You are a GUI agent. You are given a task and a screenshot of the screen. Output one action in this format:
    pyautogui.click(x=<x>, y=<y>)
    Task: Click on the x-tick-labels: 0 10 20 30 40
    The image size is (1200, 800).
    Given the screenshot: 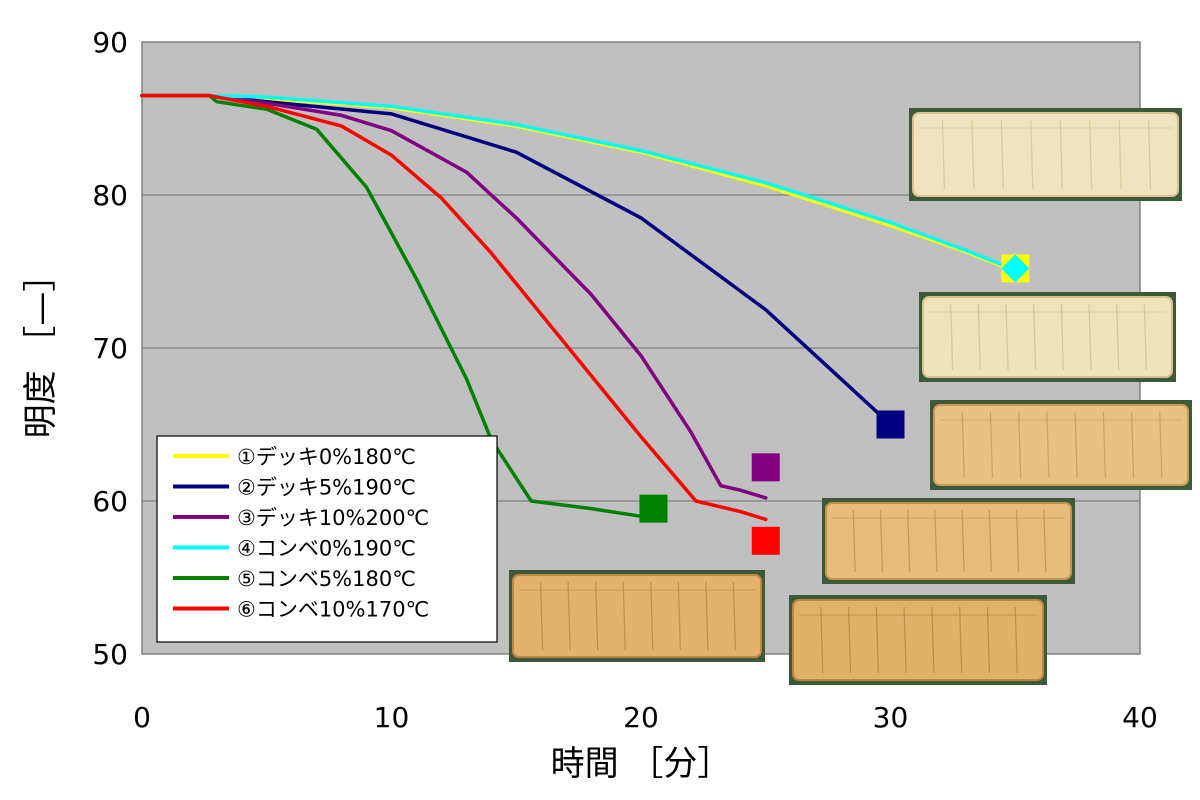 What is the action you would take?
    pyautogui.click(x=645, y=717)
    